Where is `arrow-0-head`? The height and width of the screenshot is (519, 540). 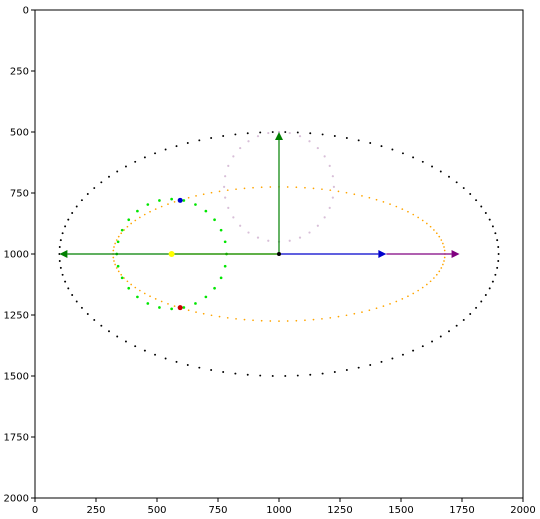
arrow-0-head is located at coordinates (63, 254).